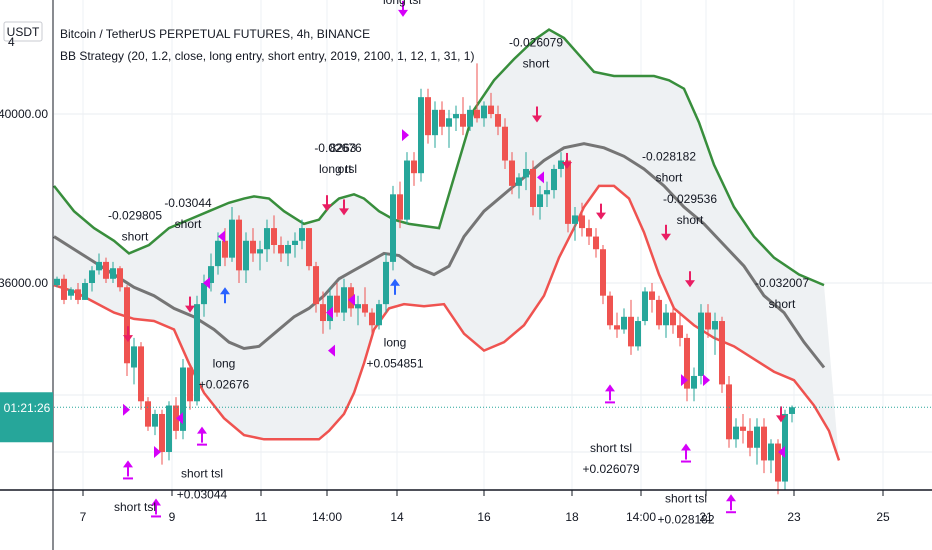 This screenshot has height=550, width=932. Describe the element at coordinates (690, 199) in the screenshot. I see `trade-annotation-line: -0.029536` at that location.